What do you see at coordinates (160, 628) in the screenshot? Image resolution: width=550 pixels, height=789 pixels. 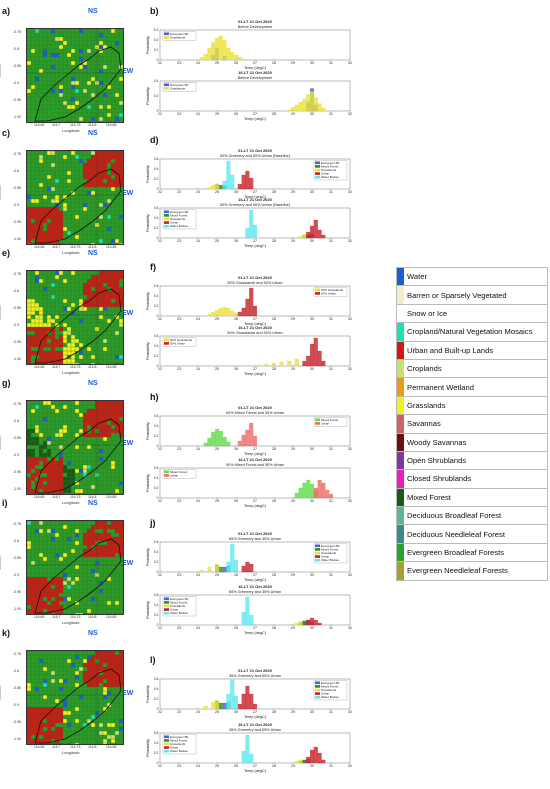 I see `x-tick-label: 22` at bounding box center [160, 628].